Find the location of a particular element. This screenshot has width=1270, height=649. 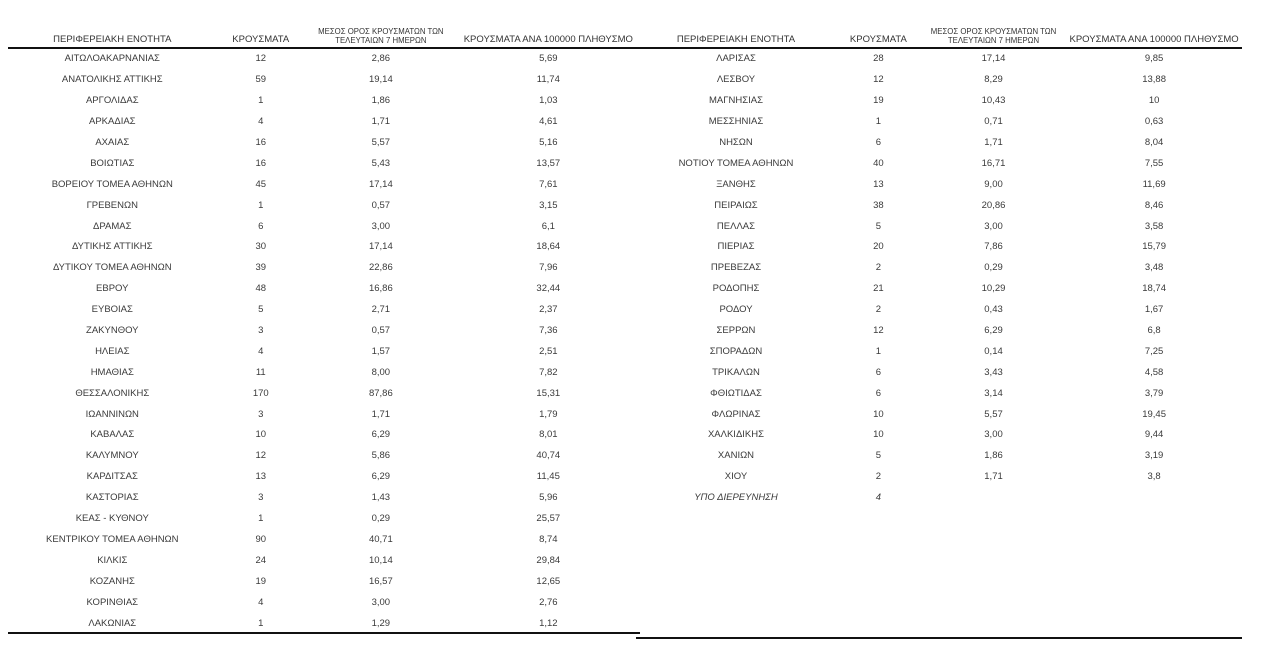

avg7-days-cell: 5,57 is located at coordinates (993, 414).